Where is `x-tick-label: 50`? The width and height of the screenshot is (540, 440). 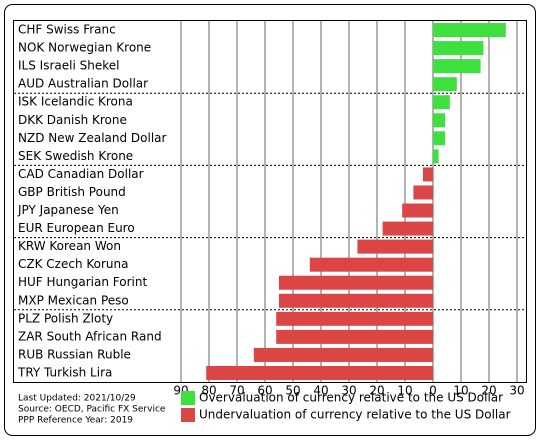 x-tick-label: 50 is located at coordinates (292, 391).